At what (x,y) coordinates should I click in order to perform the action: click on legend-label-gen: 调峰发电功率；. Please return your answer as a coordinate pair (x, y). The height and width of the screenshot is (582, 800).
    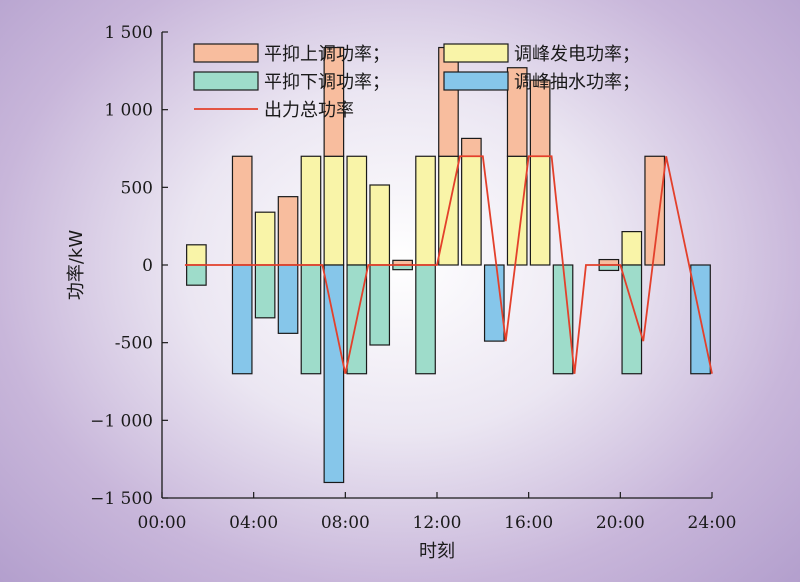
    Looking at the image, I should click on (577, 54).